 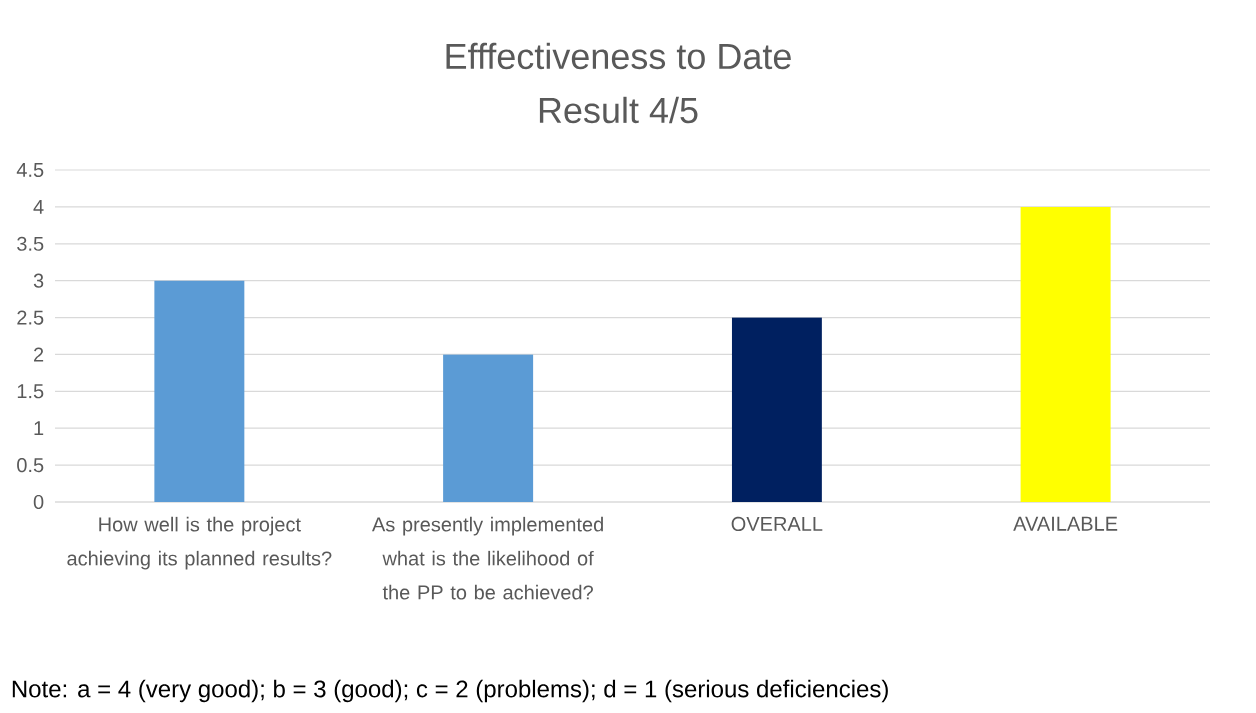 What do you see at coordinates (39, 354) in the screenshot?
I see `y-tick-label: 2` at bounding box center [39, 354].